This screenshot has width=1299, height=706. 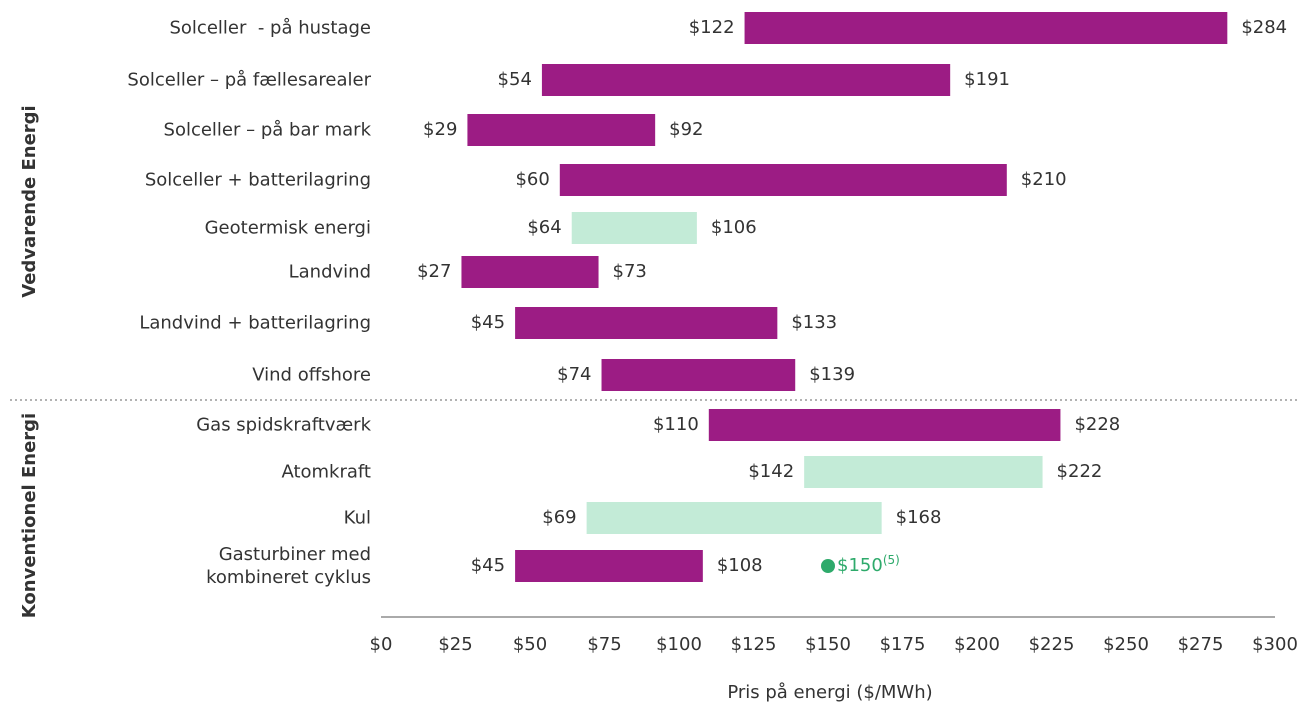 What do you see at coordinates (604, 644) in the screenshot?
I see `x-tick-label: $75` at bounding box center [604, 644].